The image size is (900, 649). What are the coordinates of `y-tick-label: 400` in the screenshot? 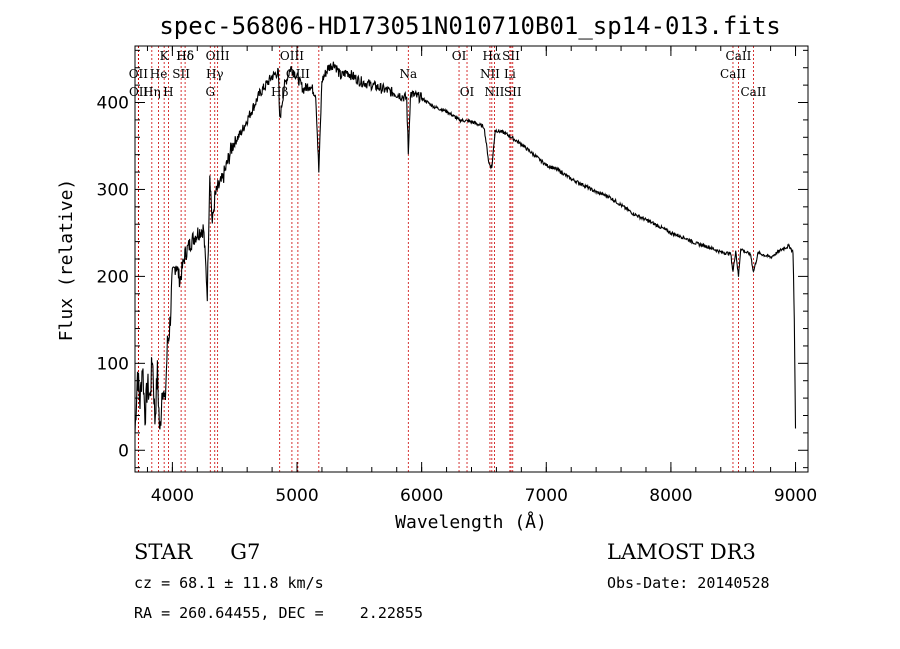 It's located at (113, 104).